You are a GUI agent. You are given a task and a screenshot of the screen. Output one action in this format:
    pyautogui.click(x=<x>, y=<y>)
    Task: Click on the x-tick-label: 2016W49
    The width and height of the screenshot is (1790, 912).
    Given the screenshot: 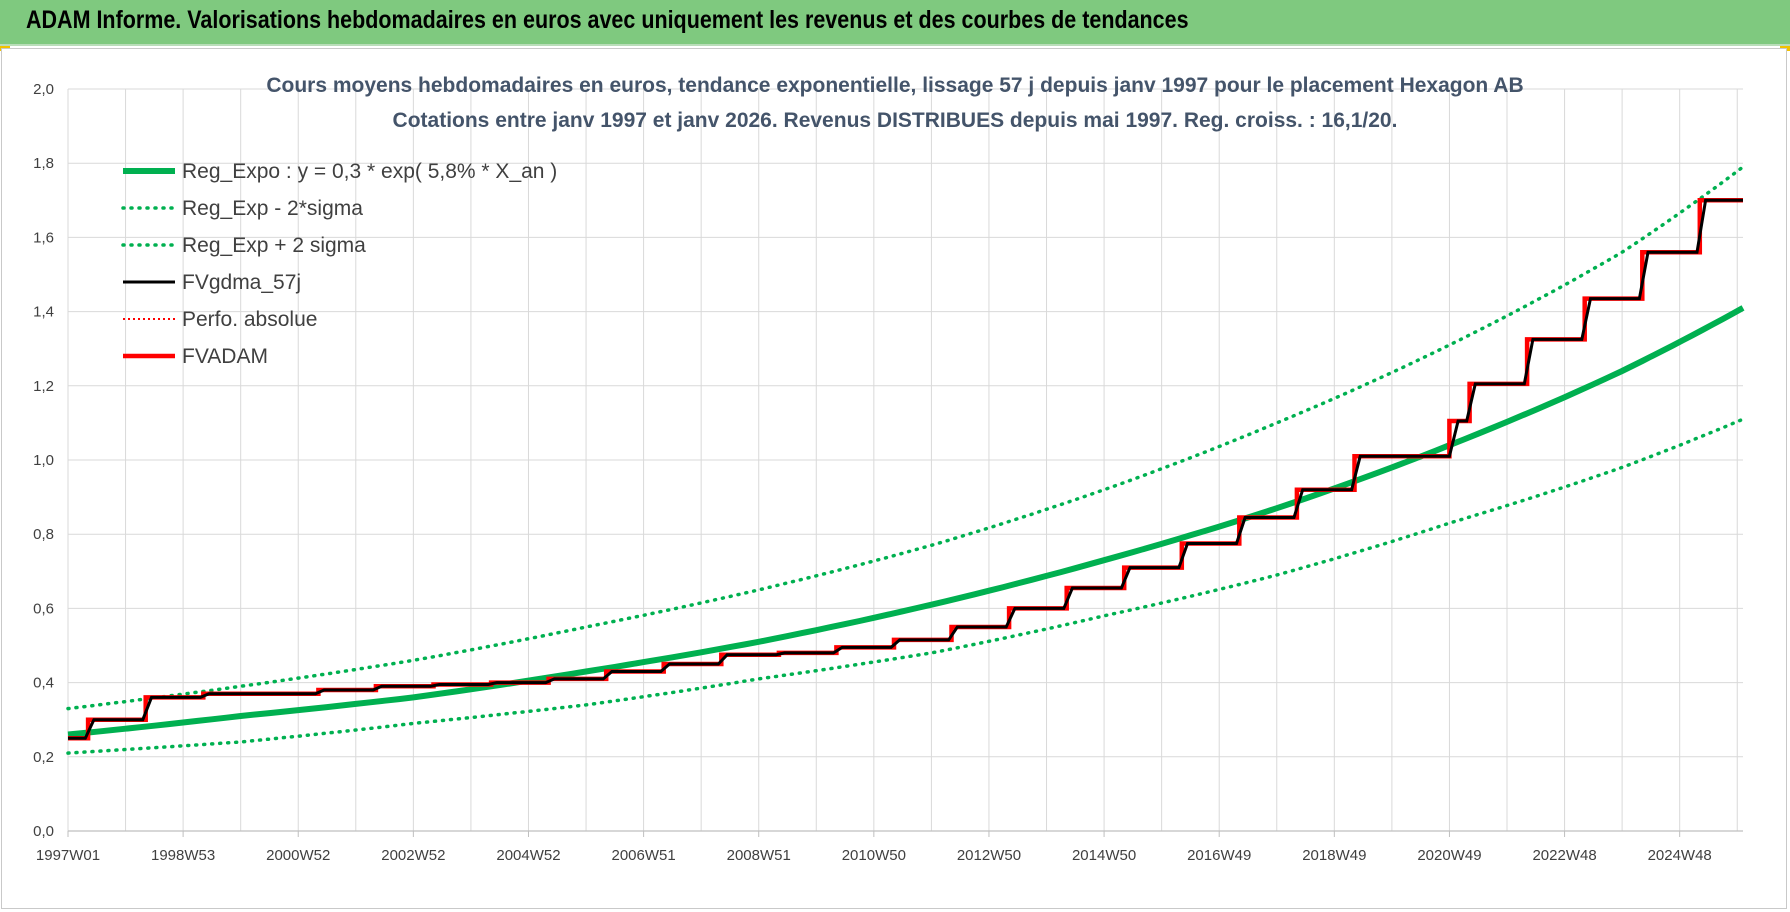 What is the action you would take?
    pyautogui.click(x=1219, y=855)
    